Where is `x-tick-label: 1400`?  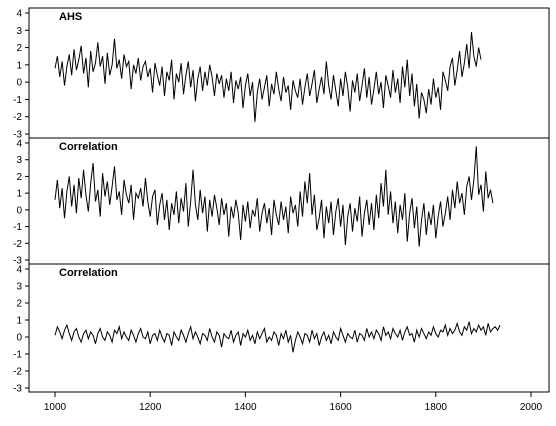
x-tick-label: 1400 is located at coordinates (245, 407).